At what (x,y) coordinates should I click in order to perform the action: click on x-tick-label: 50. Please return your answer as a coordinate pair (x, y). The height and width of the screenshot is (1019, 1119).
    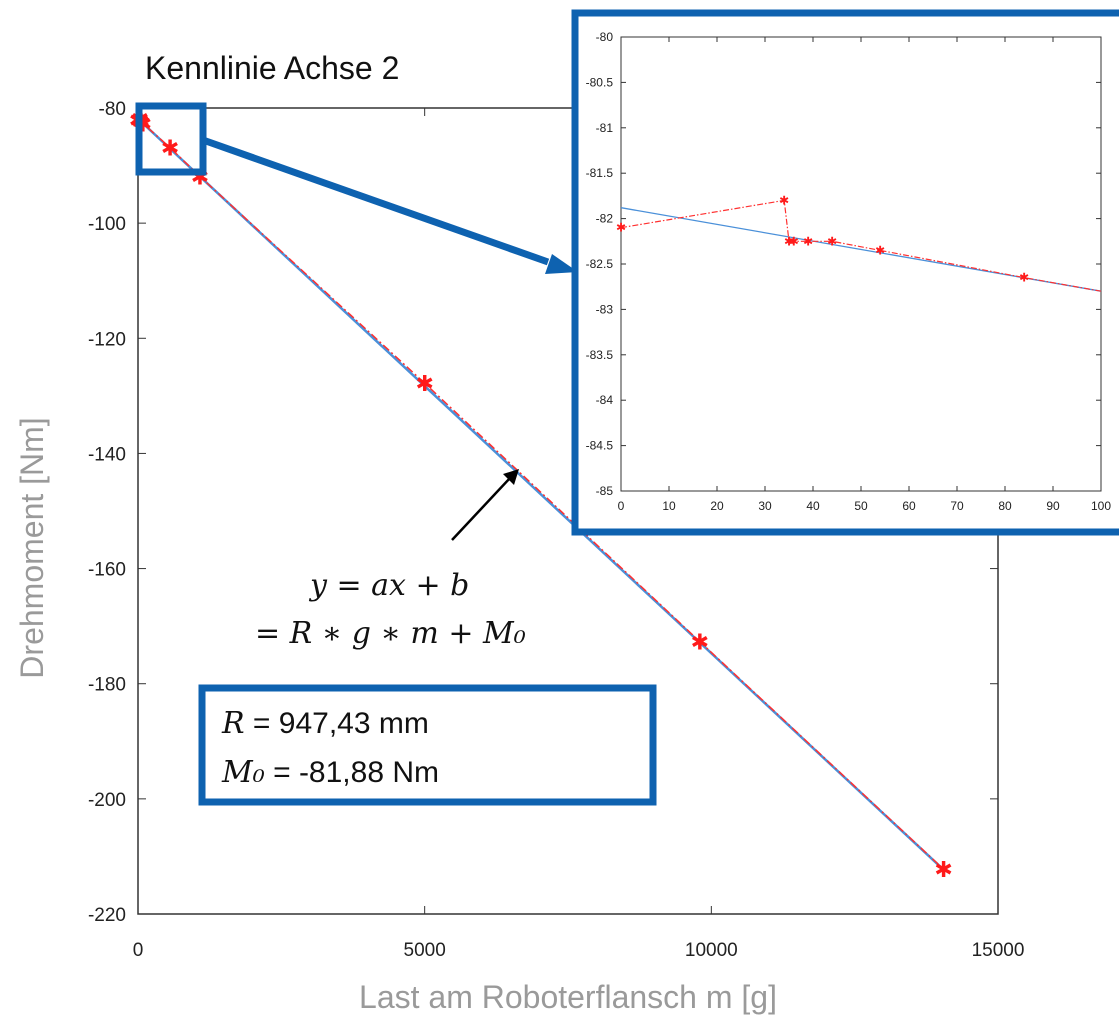
    Looking at the image, I should click on (861, 506).